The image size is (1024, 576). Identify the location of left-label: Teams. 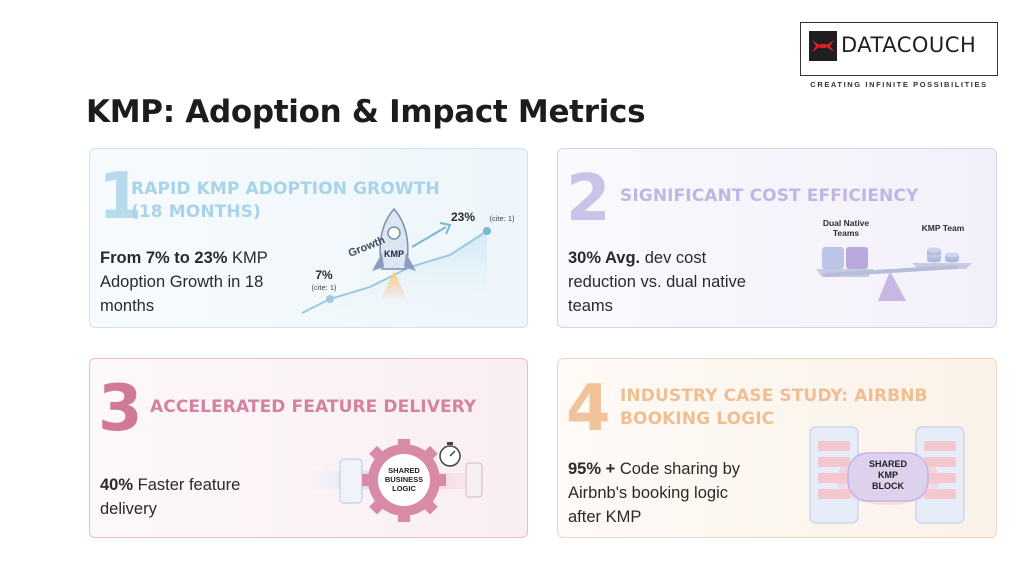
(846, 233).